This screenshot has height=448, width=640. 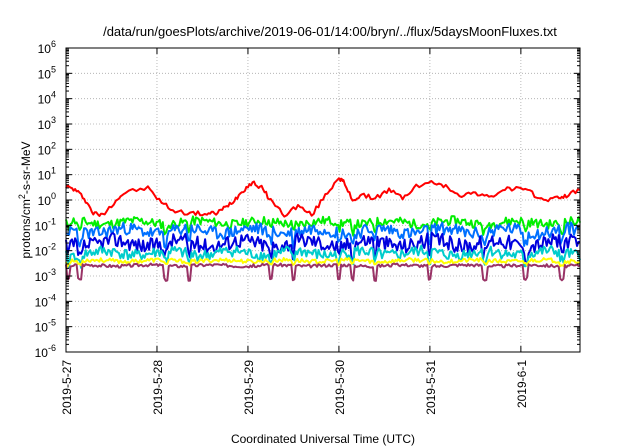 I want to click on y-tick-label: 10², so click(x=47, y=148).